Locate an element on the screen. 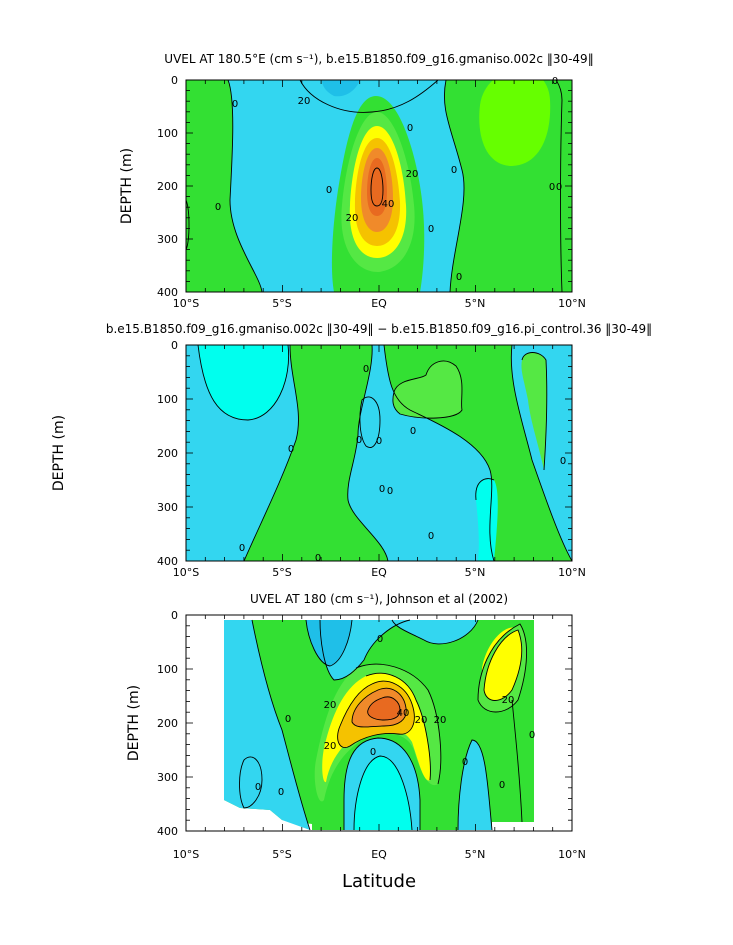 The image size is (733, 945). panel-3-contour-labels: 20 0 20 40 20 20 20 0 0 0 0 0 0 0 is located at coordinates (395, 716).